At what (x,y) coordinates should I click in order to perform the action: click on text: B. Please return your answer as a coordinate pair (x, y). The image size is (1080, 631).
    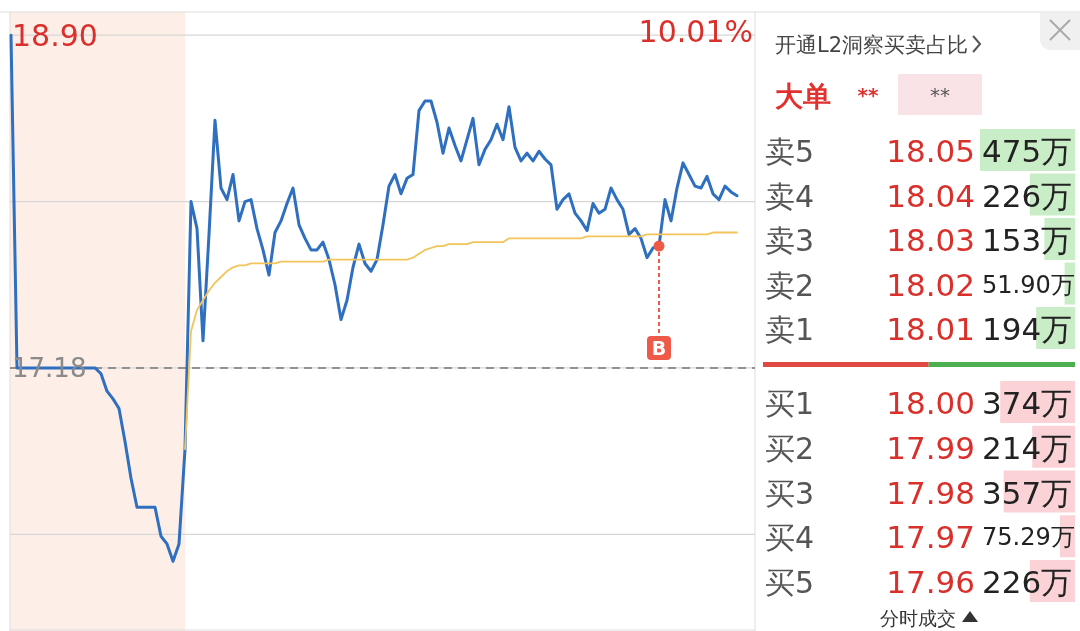
    Looking at the image, I should click on (659, 348).